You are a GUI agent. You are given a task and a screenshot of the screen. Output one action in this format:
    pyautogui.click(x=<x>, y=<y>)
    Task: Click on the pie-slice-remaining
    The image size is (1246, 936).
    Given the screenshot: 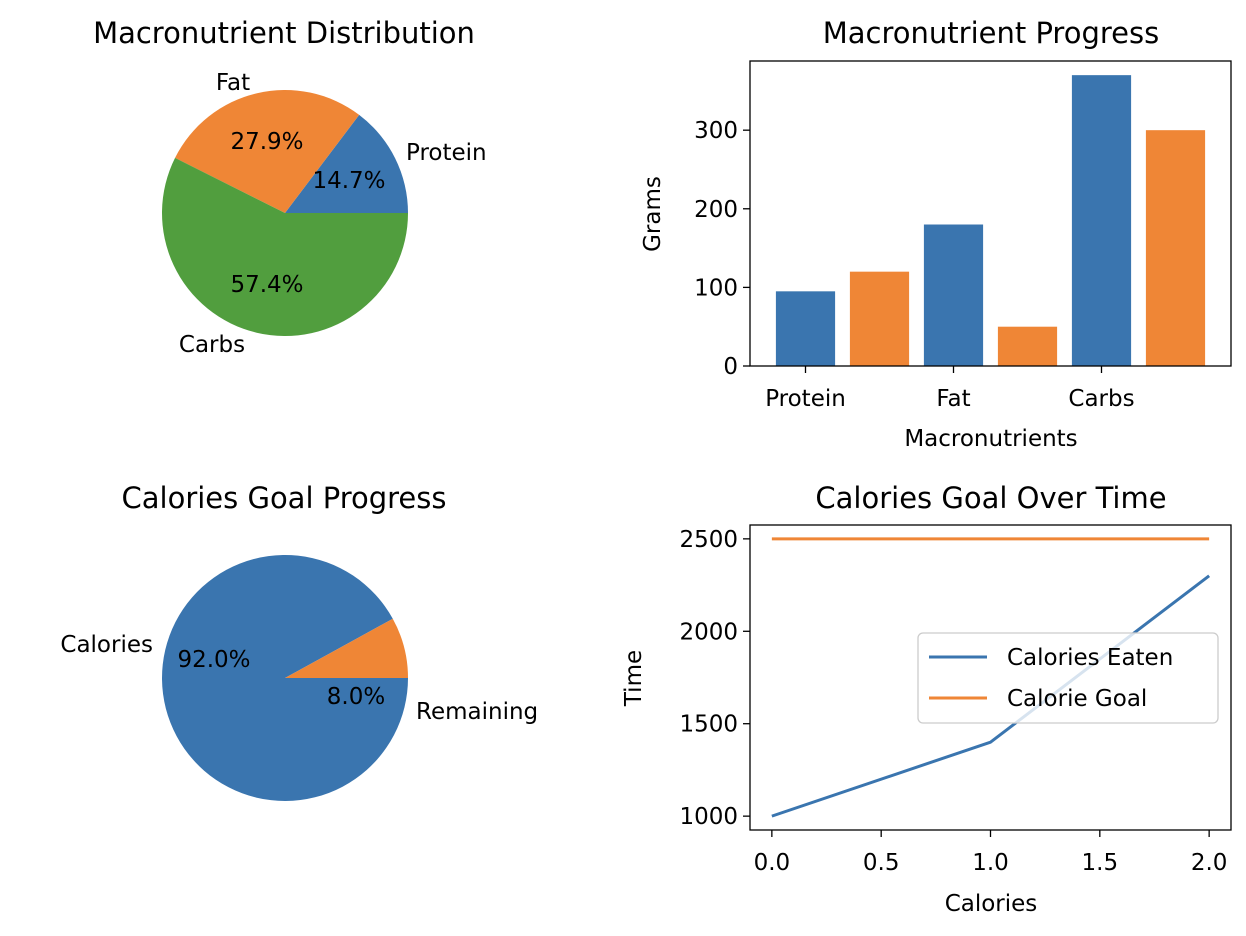 What is the action you would take?
    pyautogui.click(x=346, y=648)
    